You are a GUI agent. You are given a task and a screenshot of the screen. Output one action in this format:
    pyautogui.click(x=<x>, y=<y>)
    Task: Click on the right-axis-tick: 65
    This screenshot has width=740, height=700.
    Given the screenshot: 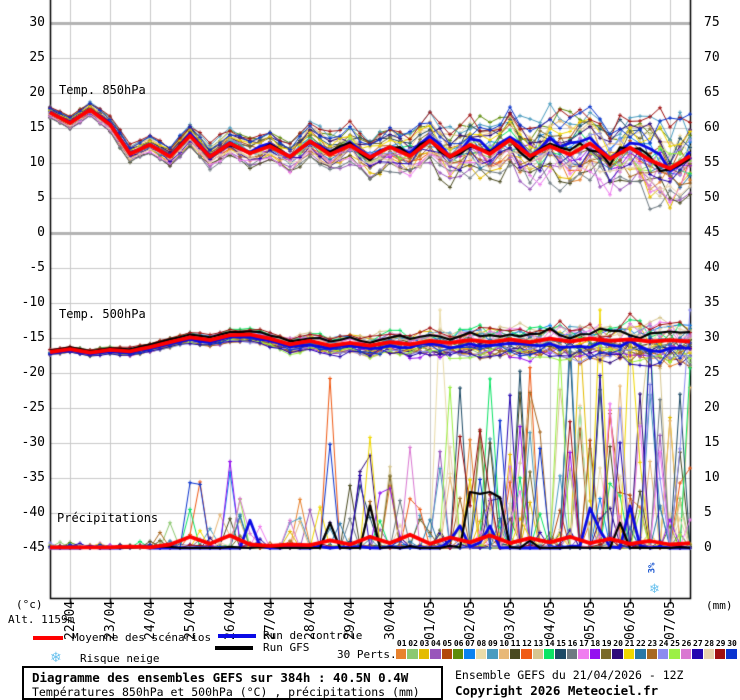 What is the action you would take?
    pyautogui.click(x=712, y=92)
    